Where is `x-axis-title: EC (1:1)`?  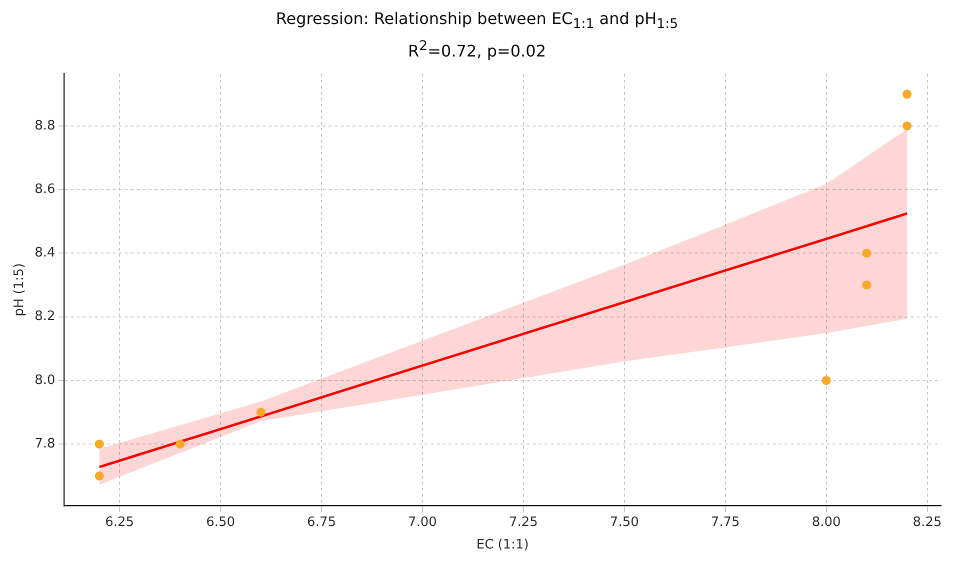
x-axis-title: EC (1:1) is located at coordinates (502, 544).